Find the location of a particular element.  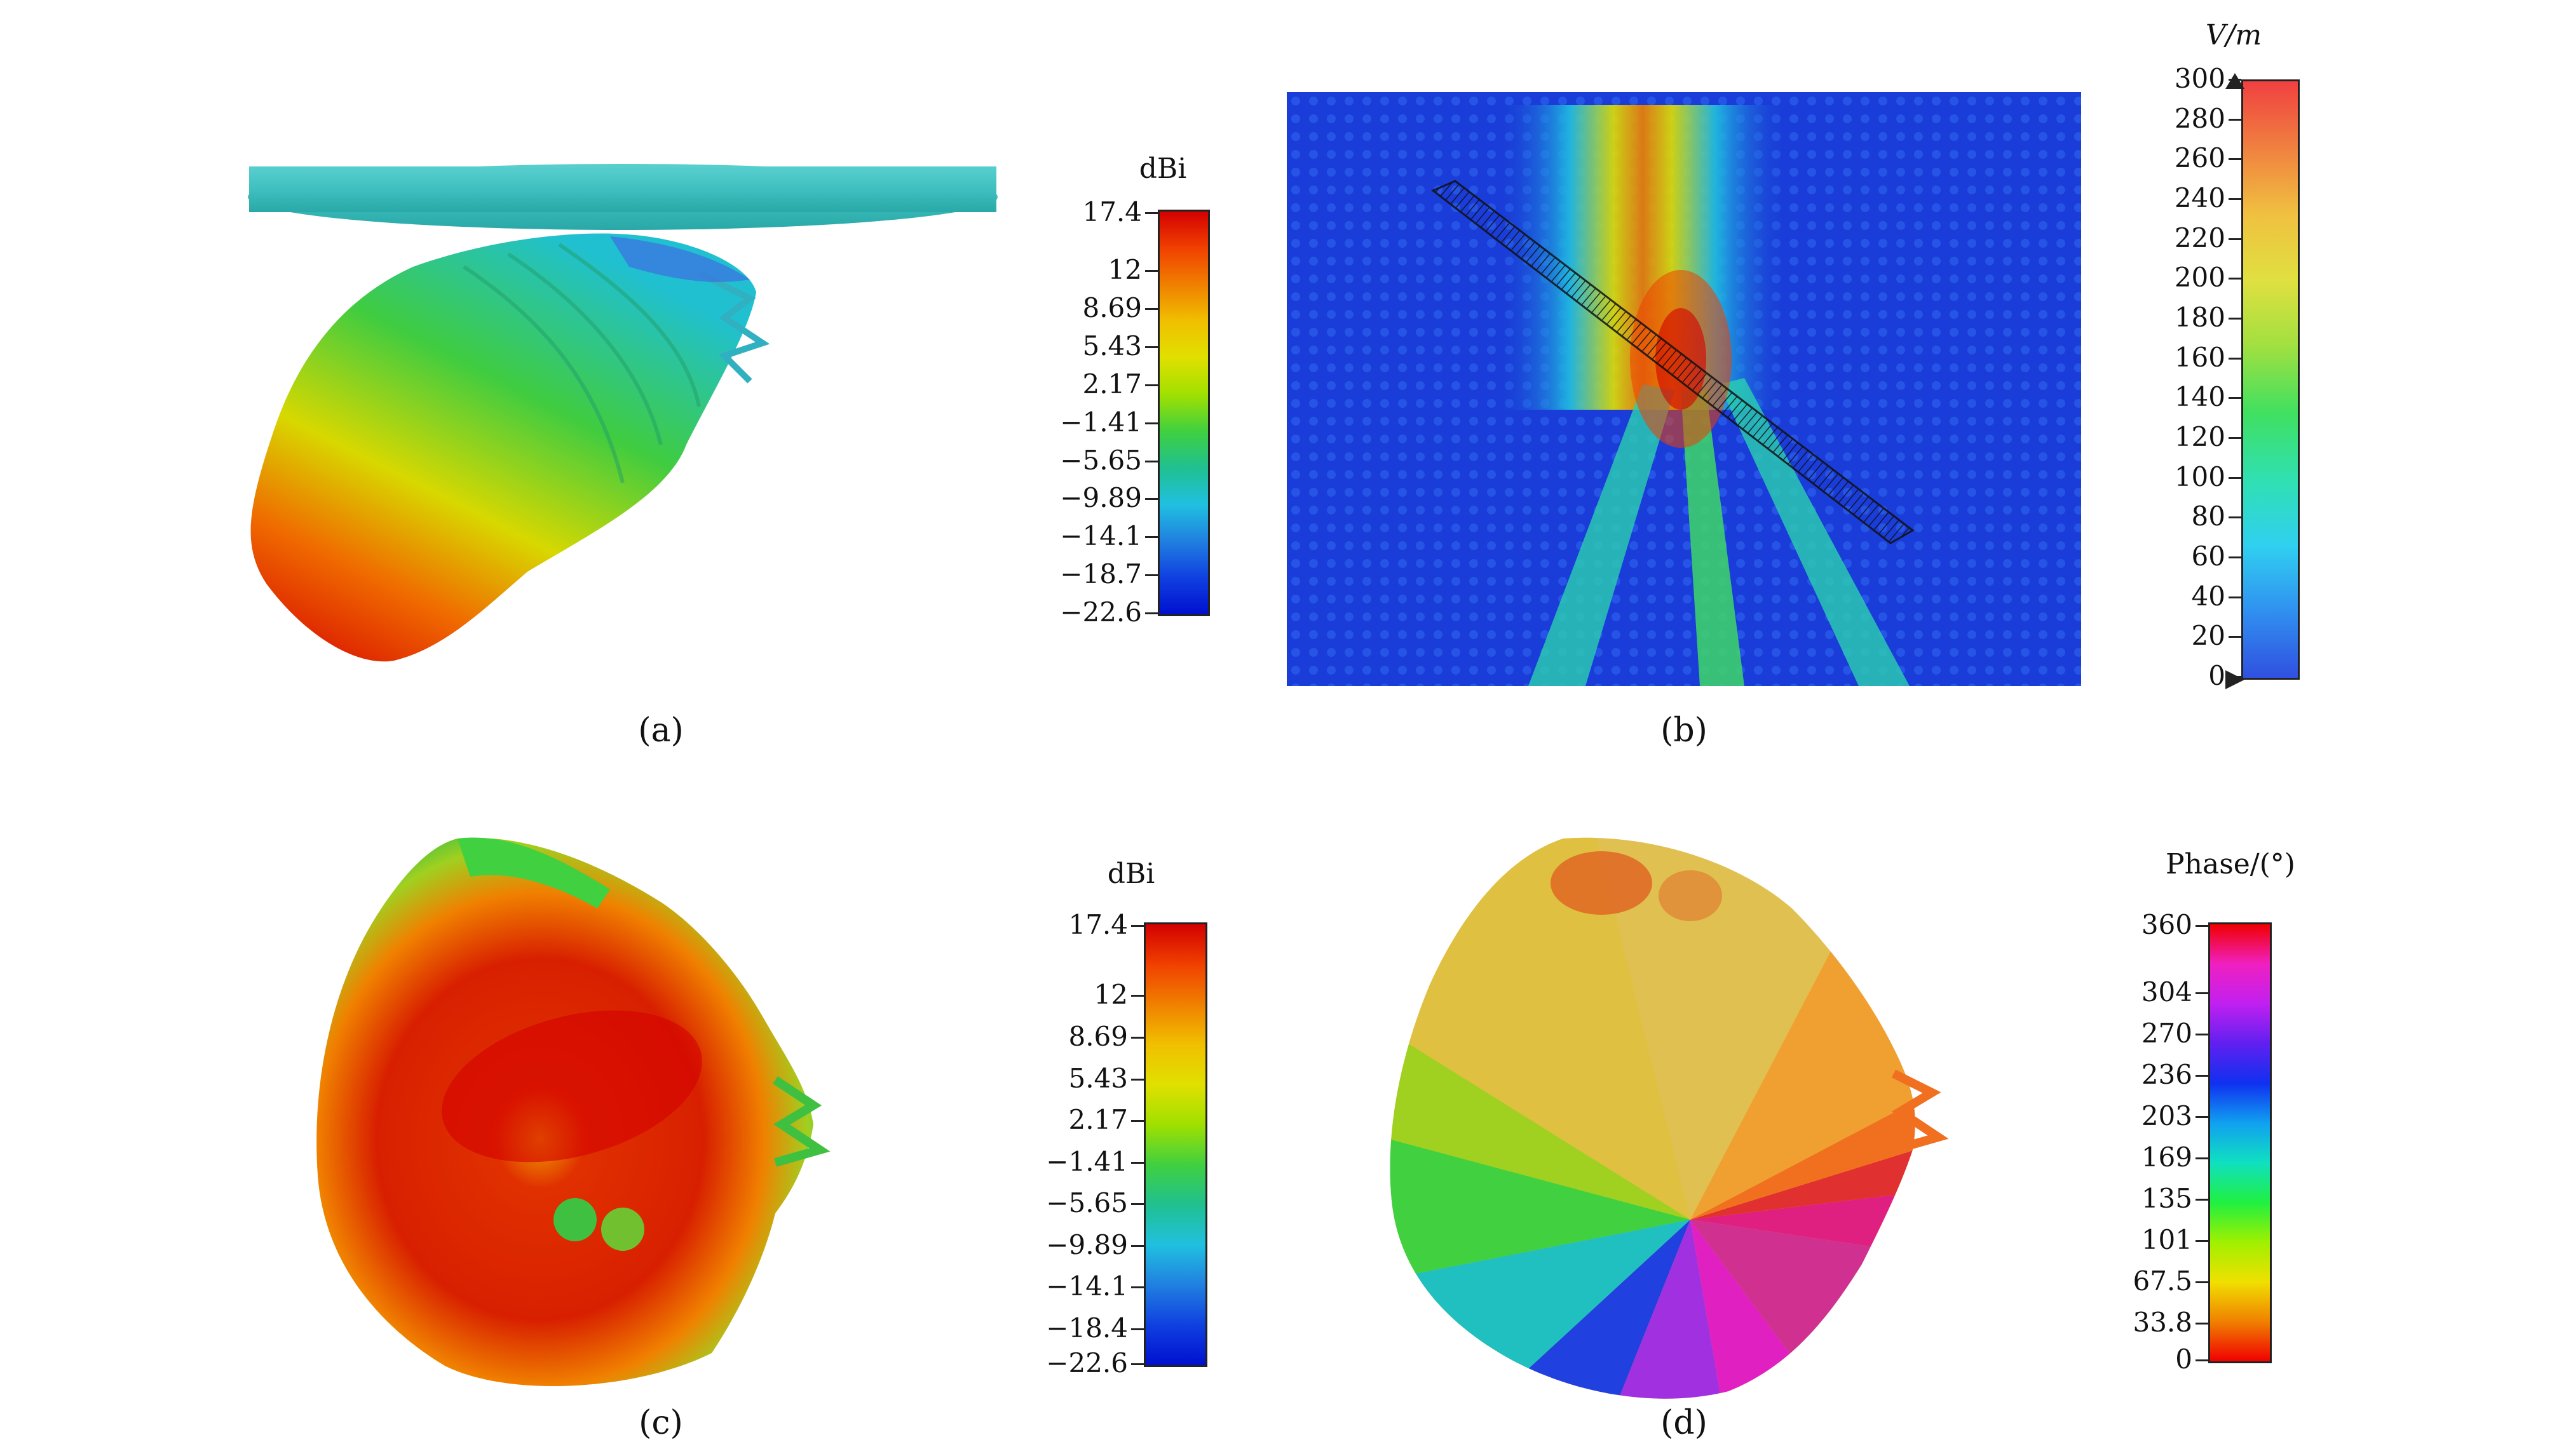

colorbar-c-tick-label: −22.6 is located at coordinates (1087, 1362).